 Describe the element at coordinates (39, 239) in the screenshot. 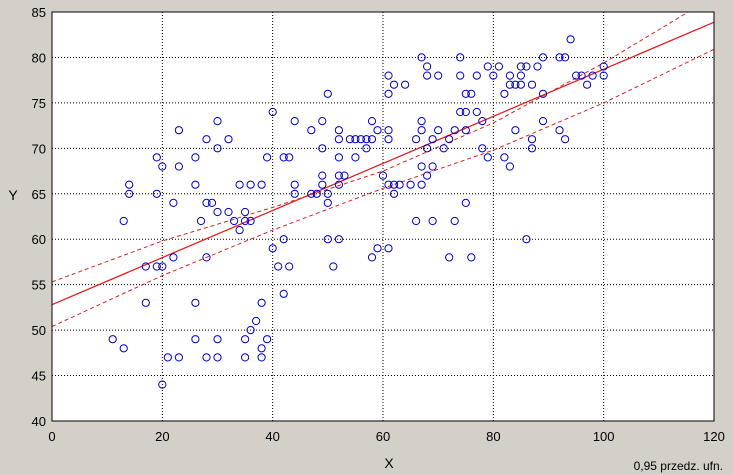

I see `y-tick-label: 60` at that location.